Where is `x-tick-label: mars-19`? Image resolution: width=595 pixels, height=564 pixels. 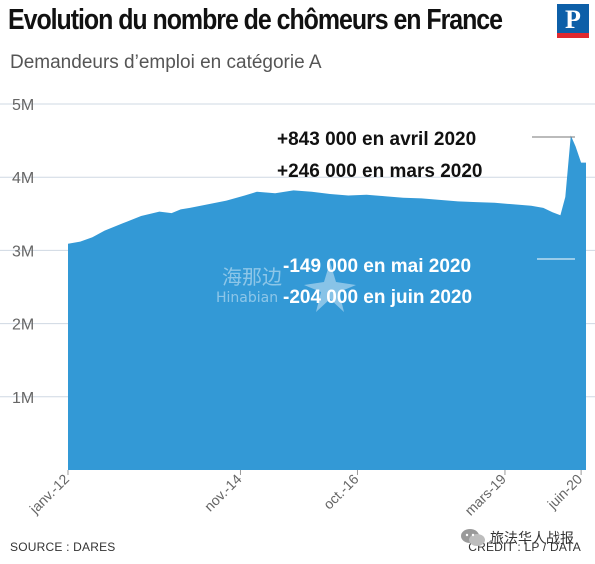
x-tick-label: mars-19 is located at coordinates (485, 495).